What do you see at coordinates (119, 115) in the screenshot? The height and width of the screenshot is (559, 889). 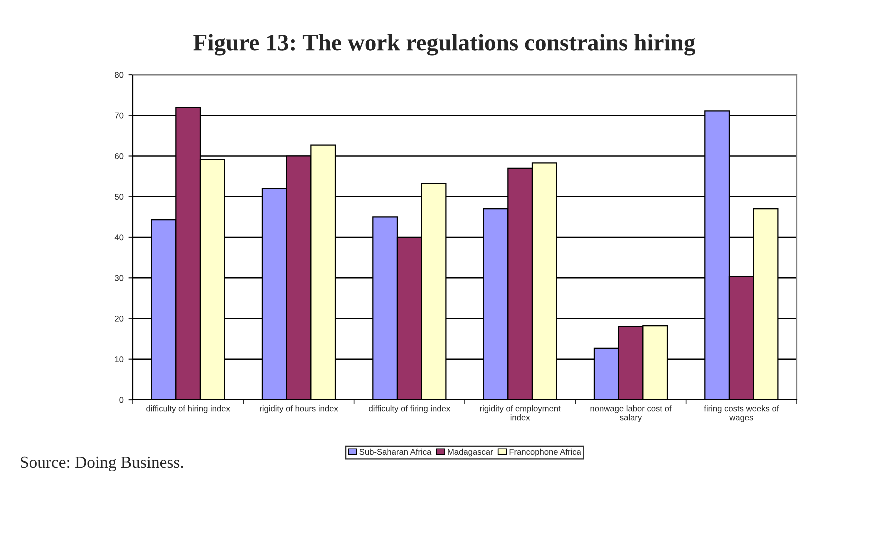 I see `y-tick-label: 70` at bounding box center [119, 115].